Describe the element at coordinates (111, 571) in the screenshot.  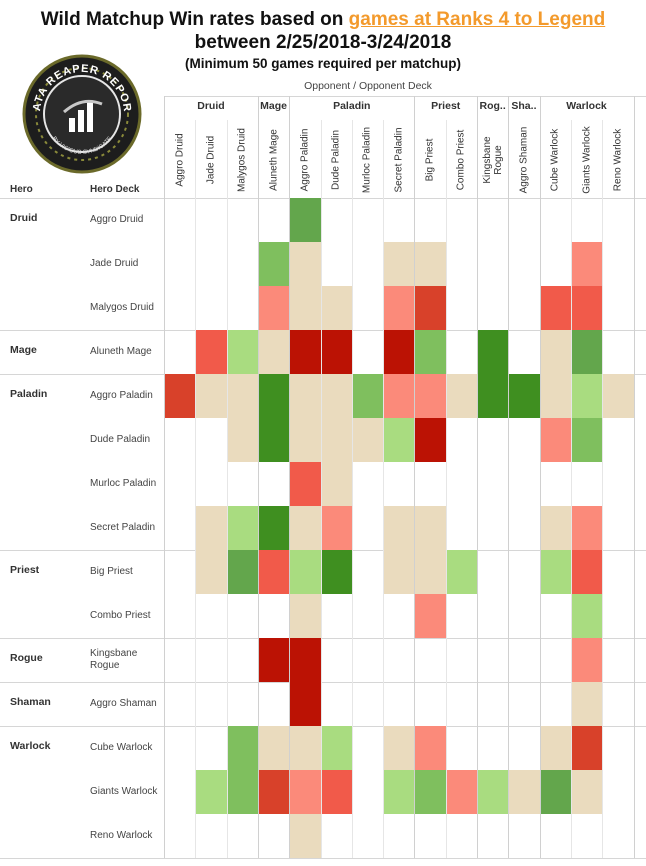
I see `hero-deck-label: Big Priest` at that location.